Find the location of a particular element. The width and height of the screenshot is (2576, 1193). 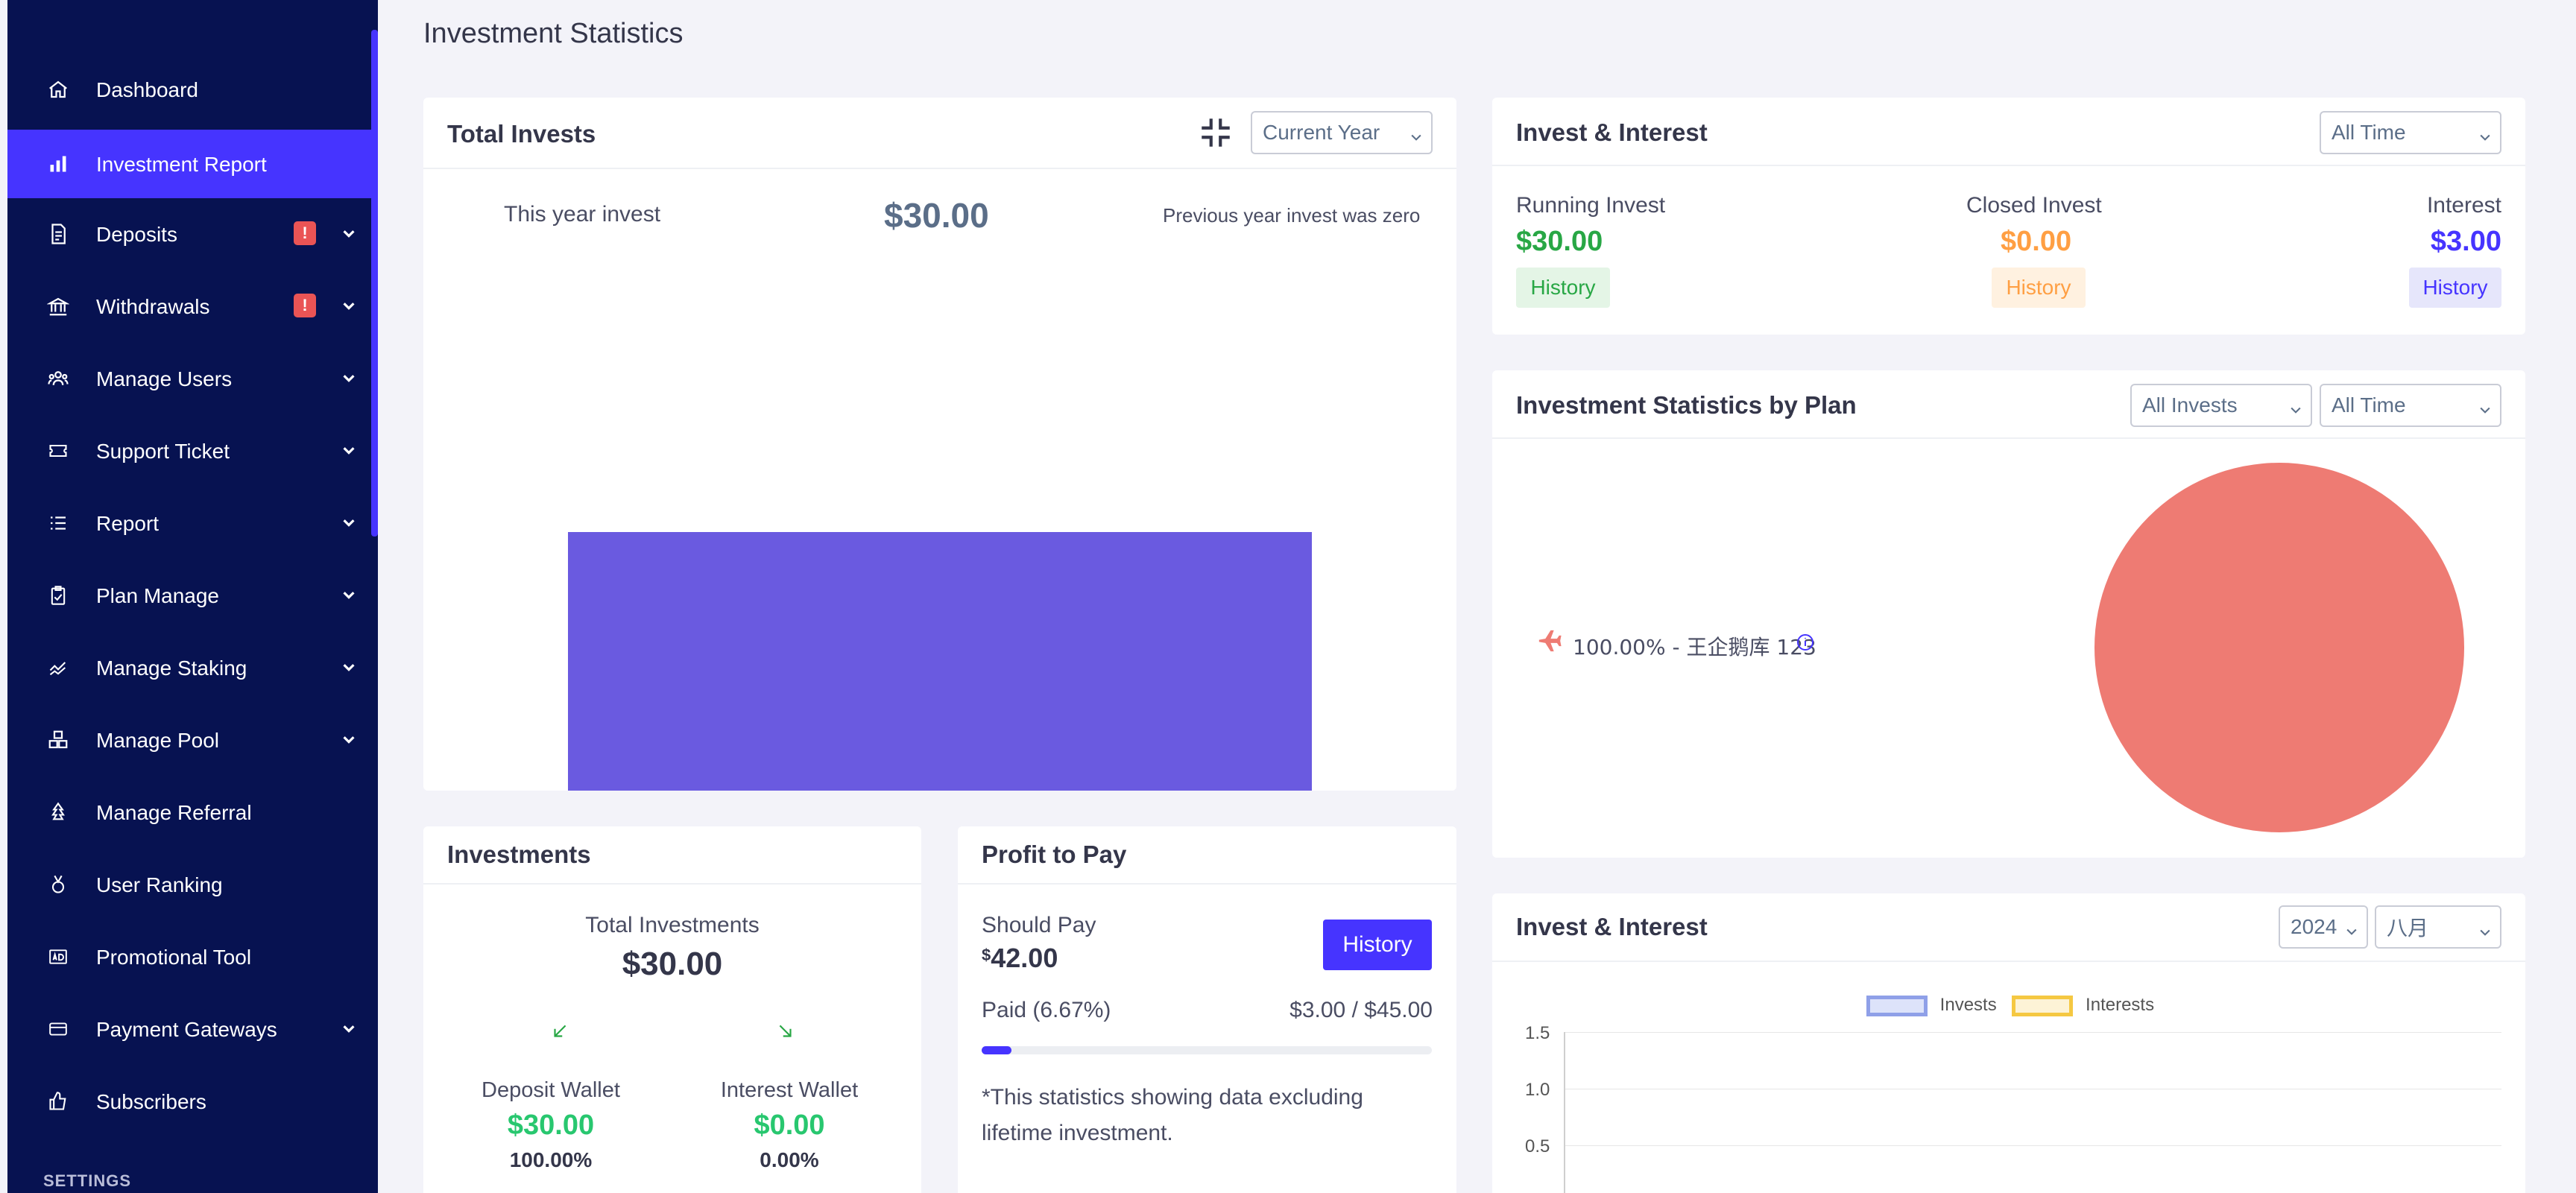

sidebar-item-deposits: Deposits ! is located at coordinates (189, 234).